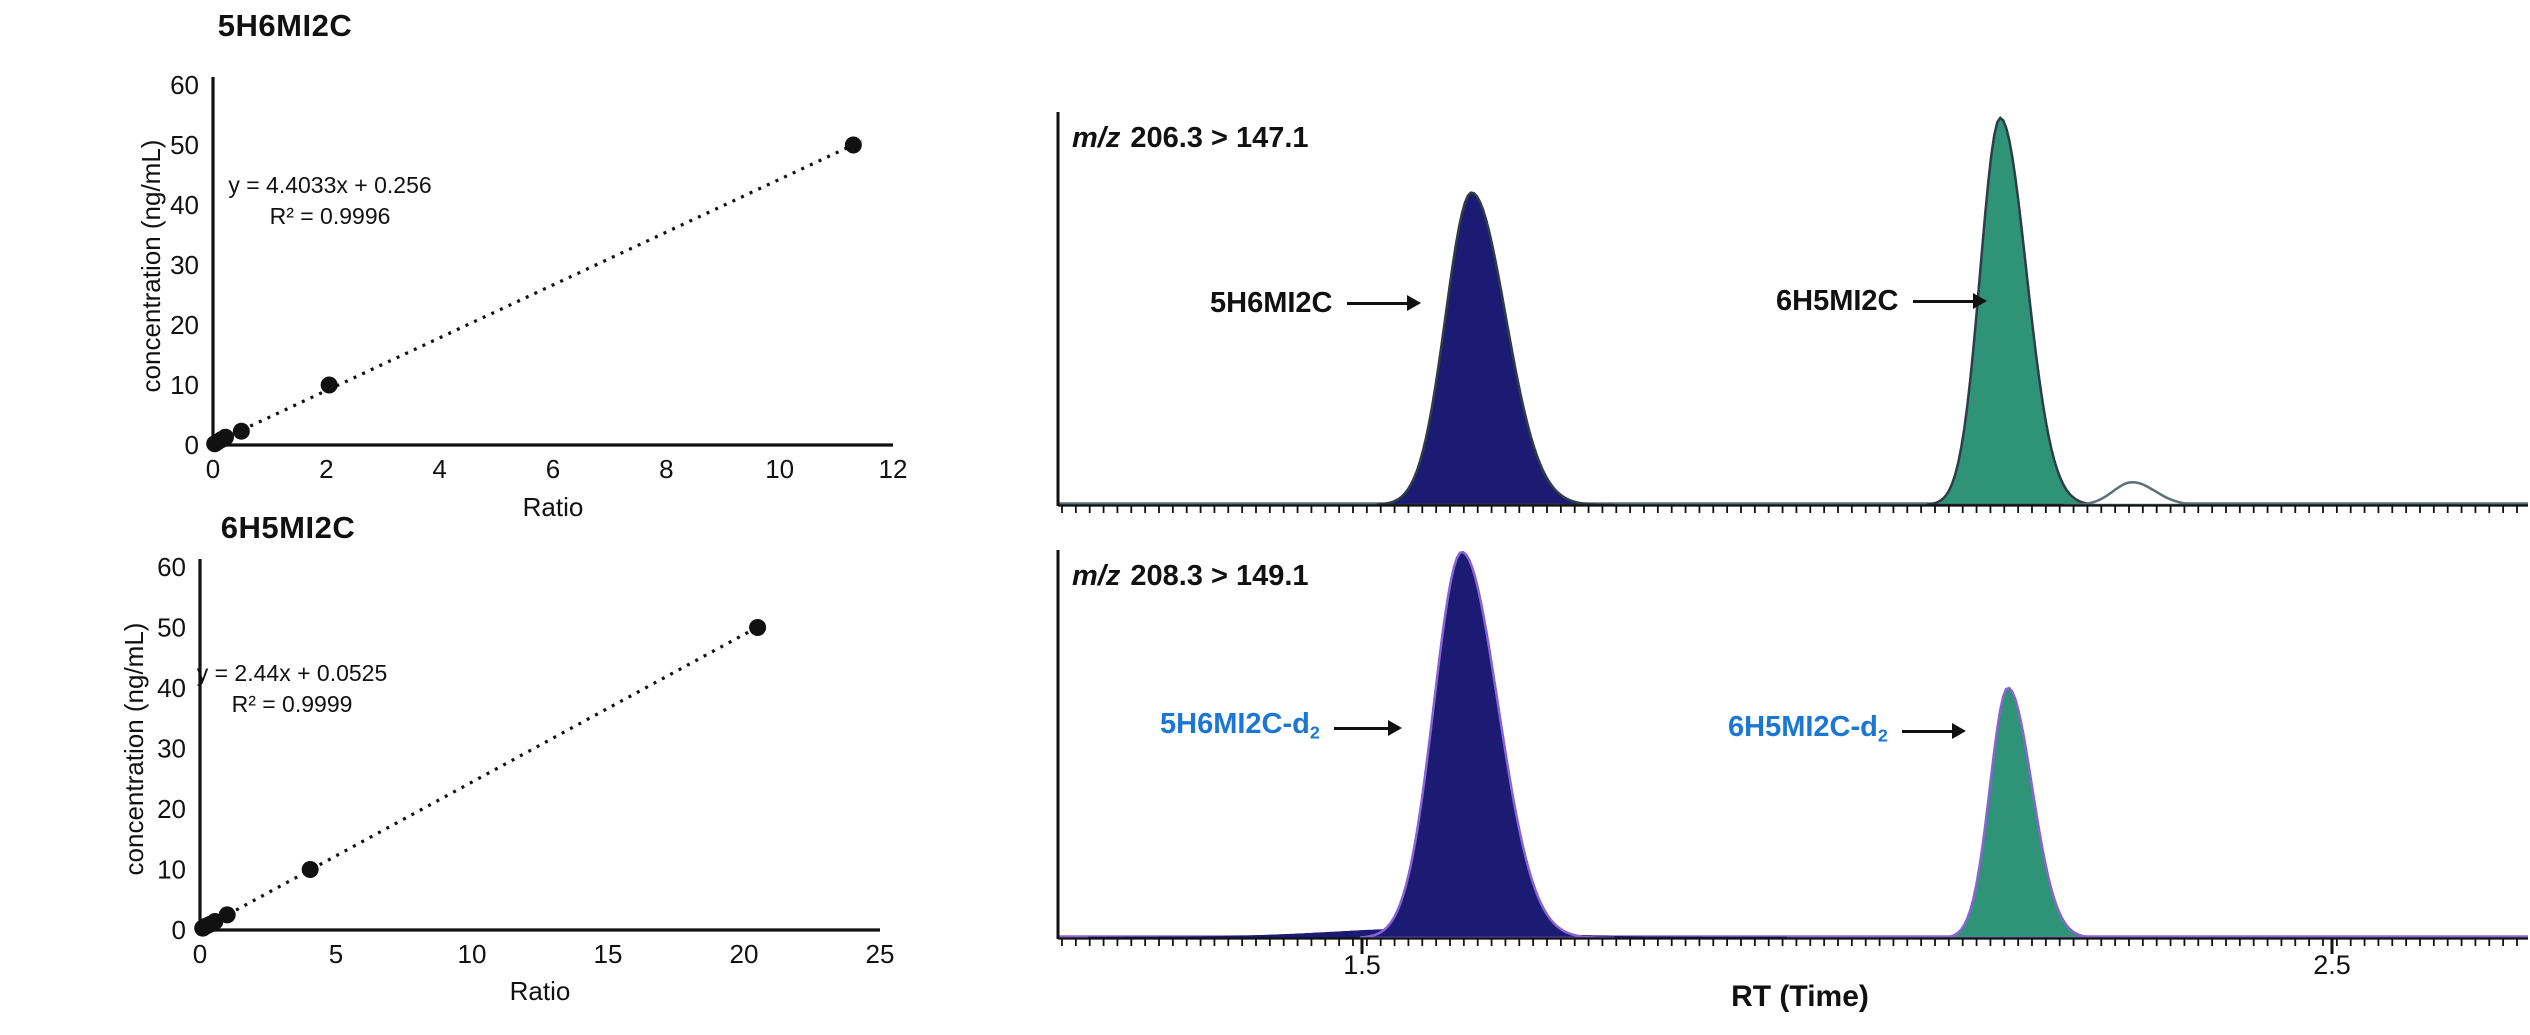 The height and width of the screenshot is (1035, 2530). What do you see at coordinates (1800, 996) in the screenshot?
I see `rt-axis-title: RT (Time)` at bounding box center [1800, 996].